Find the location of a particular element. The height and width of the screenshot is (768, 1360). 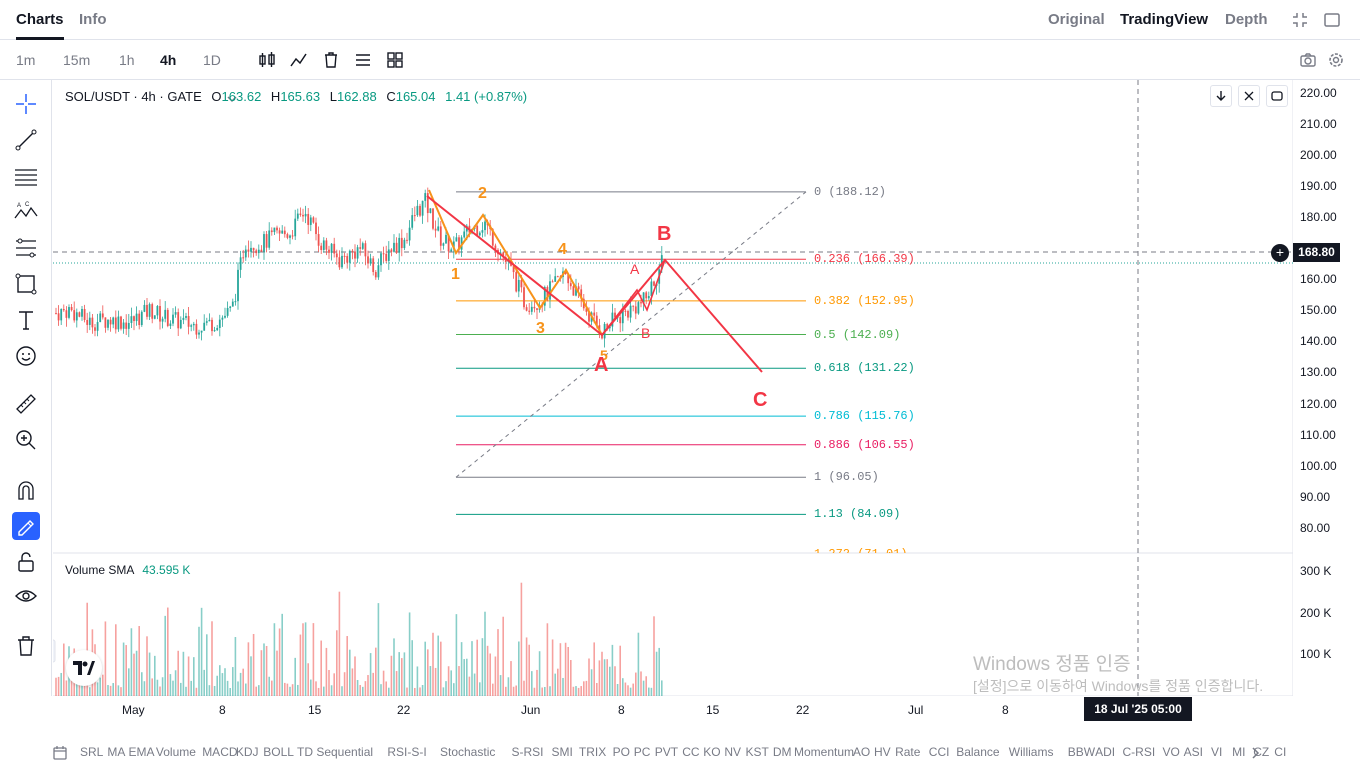

indicator-smi: SMI is located at coordinates (562, 752).